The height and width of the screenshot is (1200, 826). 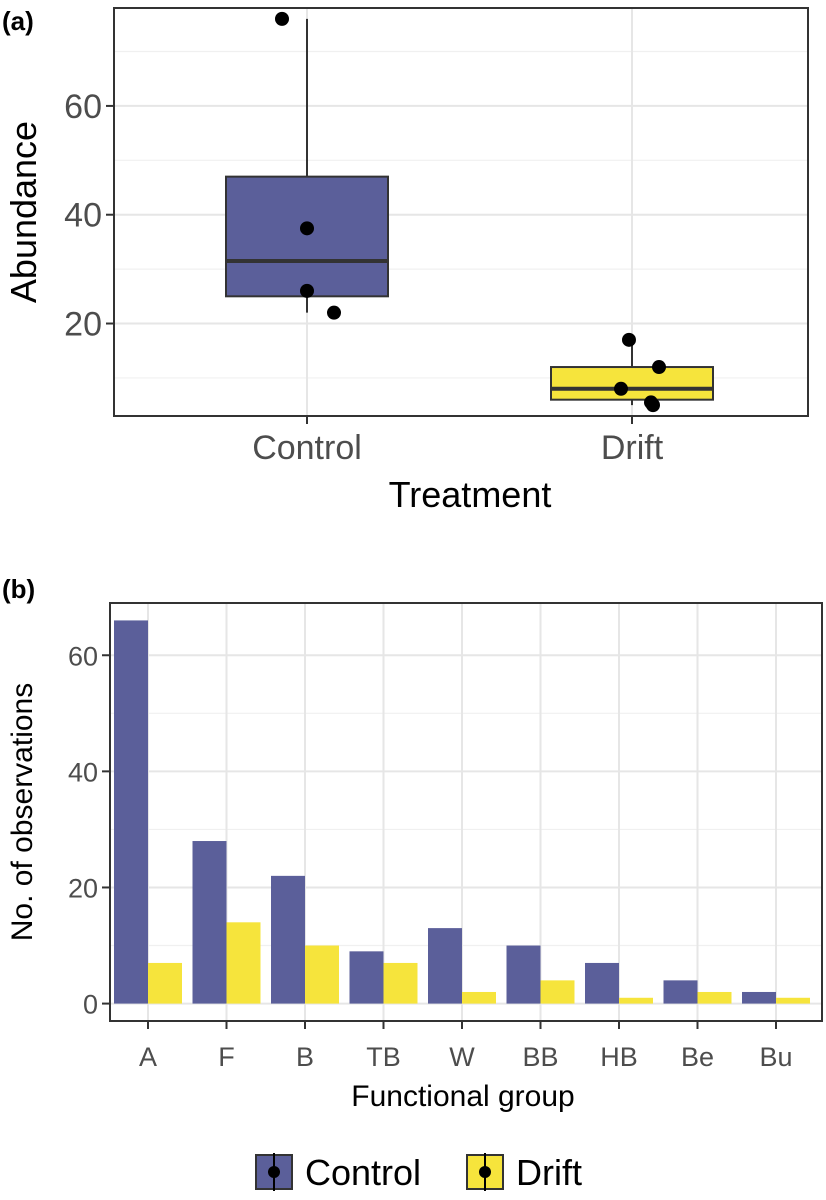 What do you see at coordinates (22, 812) in the screenshot?
I see `panel-b-y-axis-title: No. of observations` at bounding box center [22, 812].